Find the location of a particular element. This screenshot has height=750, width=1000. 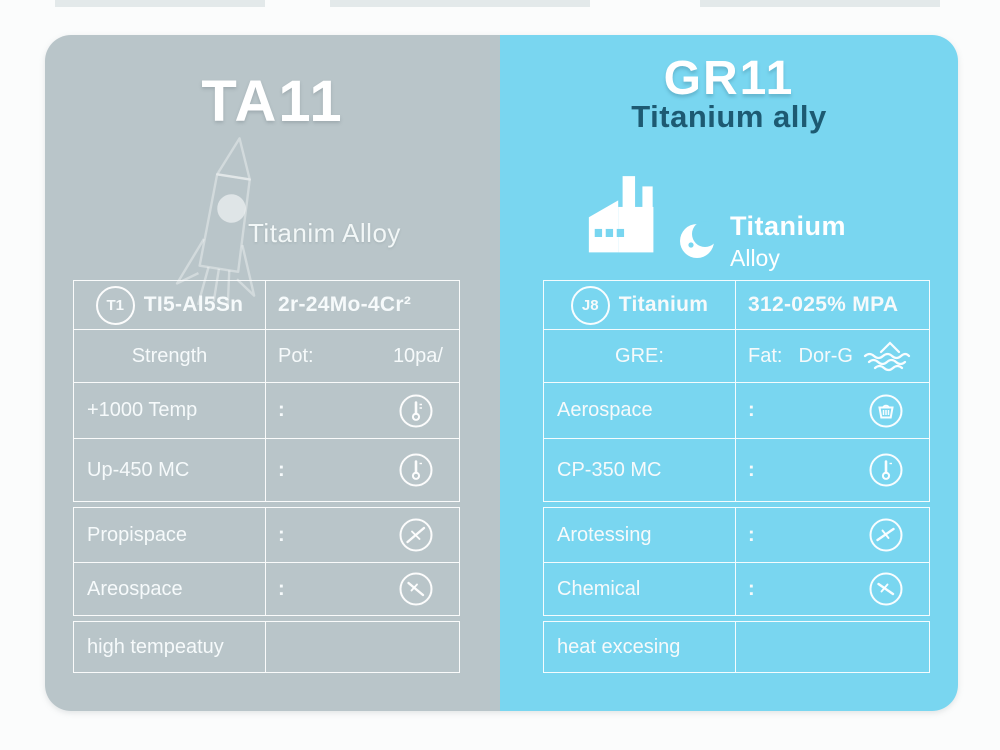

table-row: Chemical : is located at coordinates (736, 588).